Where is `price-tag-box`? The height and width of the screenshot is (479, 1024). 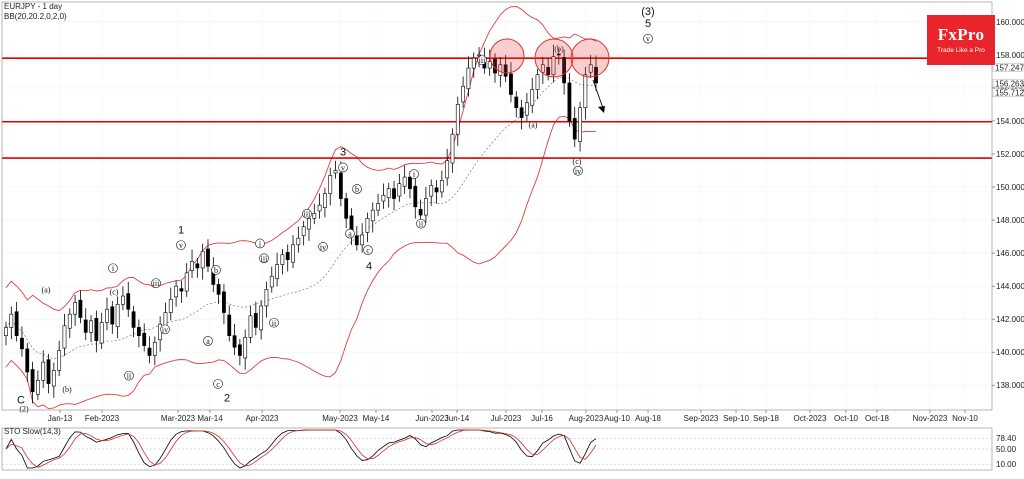 price-tag-box is located at coordinates (1008, 83).